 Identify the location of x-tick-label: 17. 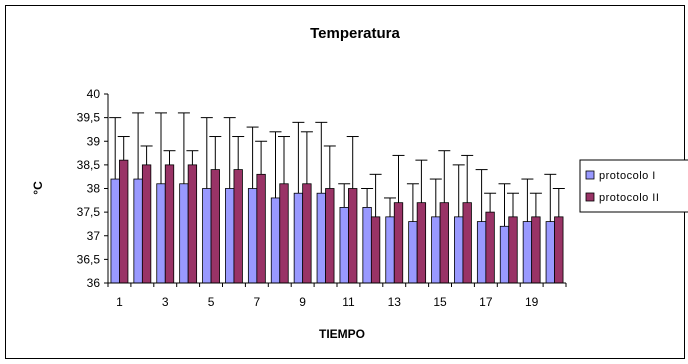
(486, 302).